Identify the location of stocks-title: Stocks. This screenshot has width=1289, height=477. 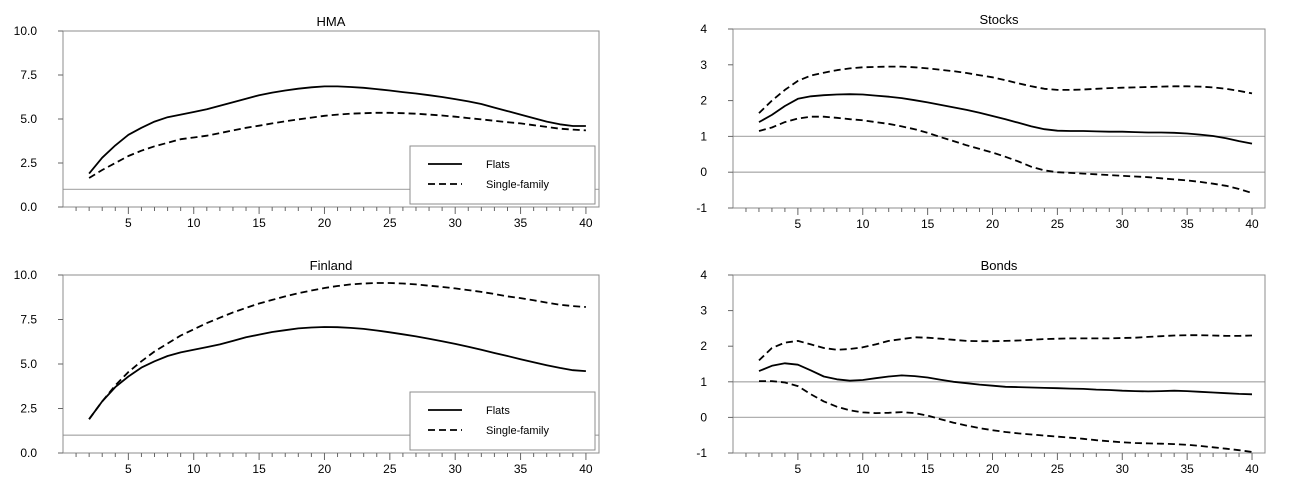
(999, 19).